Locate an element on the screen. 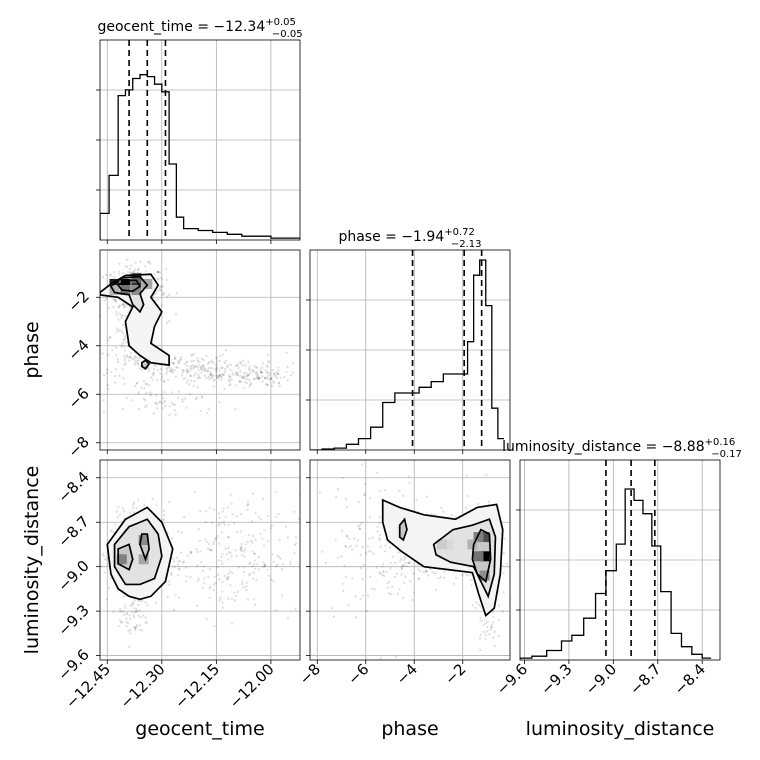 The image size is (760, 760). yaxis-label-phase: phase is located at coordinates (32, 349).